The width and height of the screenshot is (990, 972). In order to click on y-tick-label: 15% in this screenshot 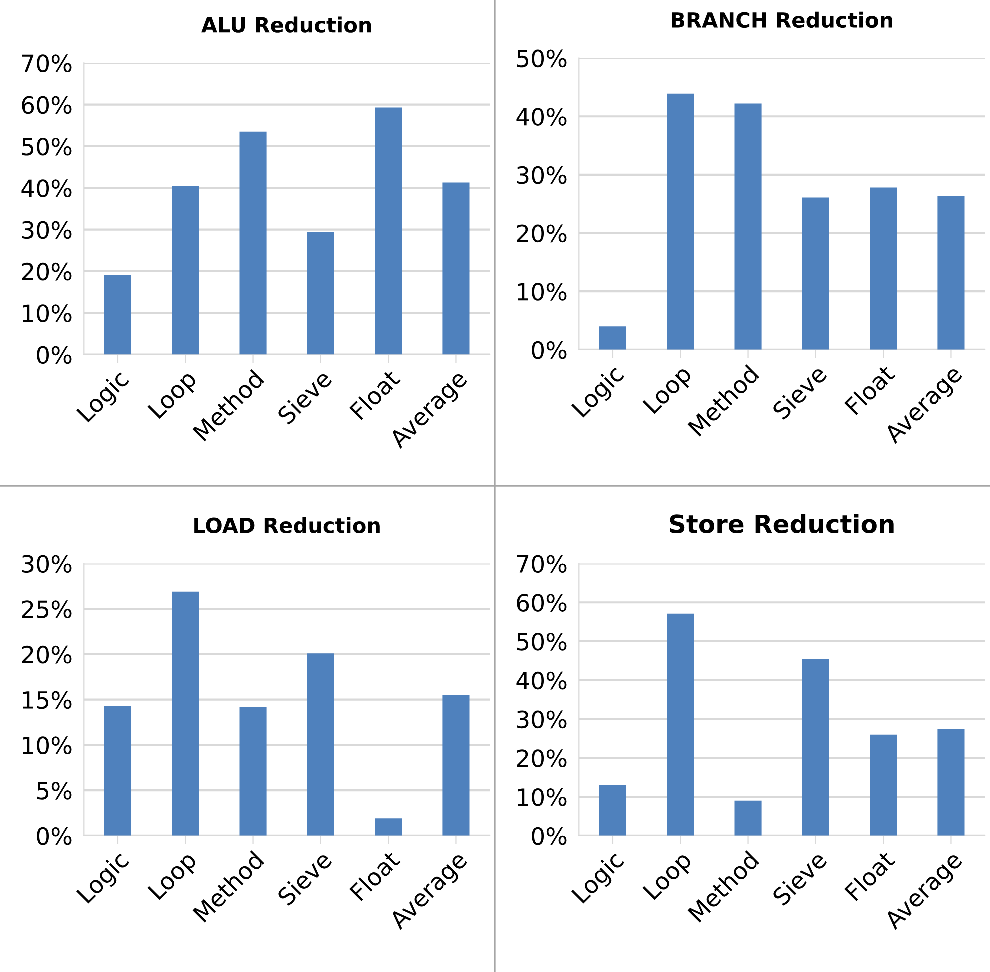, I will do `click(47, 700)`.